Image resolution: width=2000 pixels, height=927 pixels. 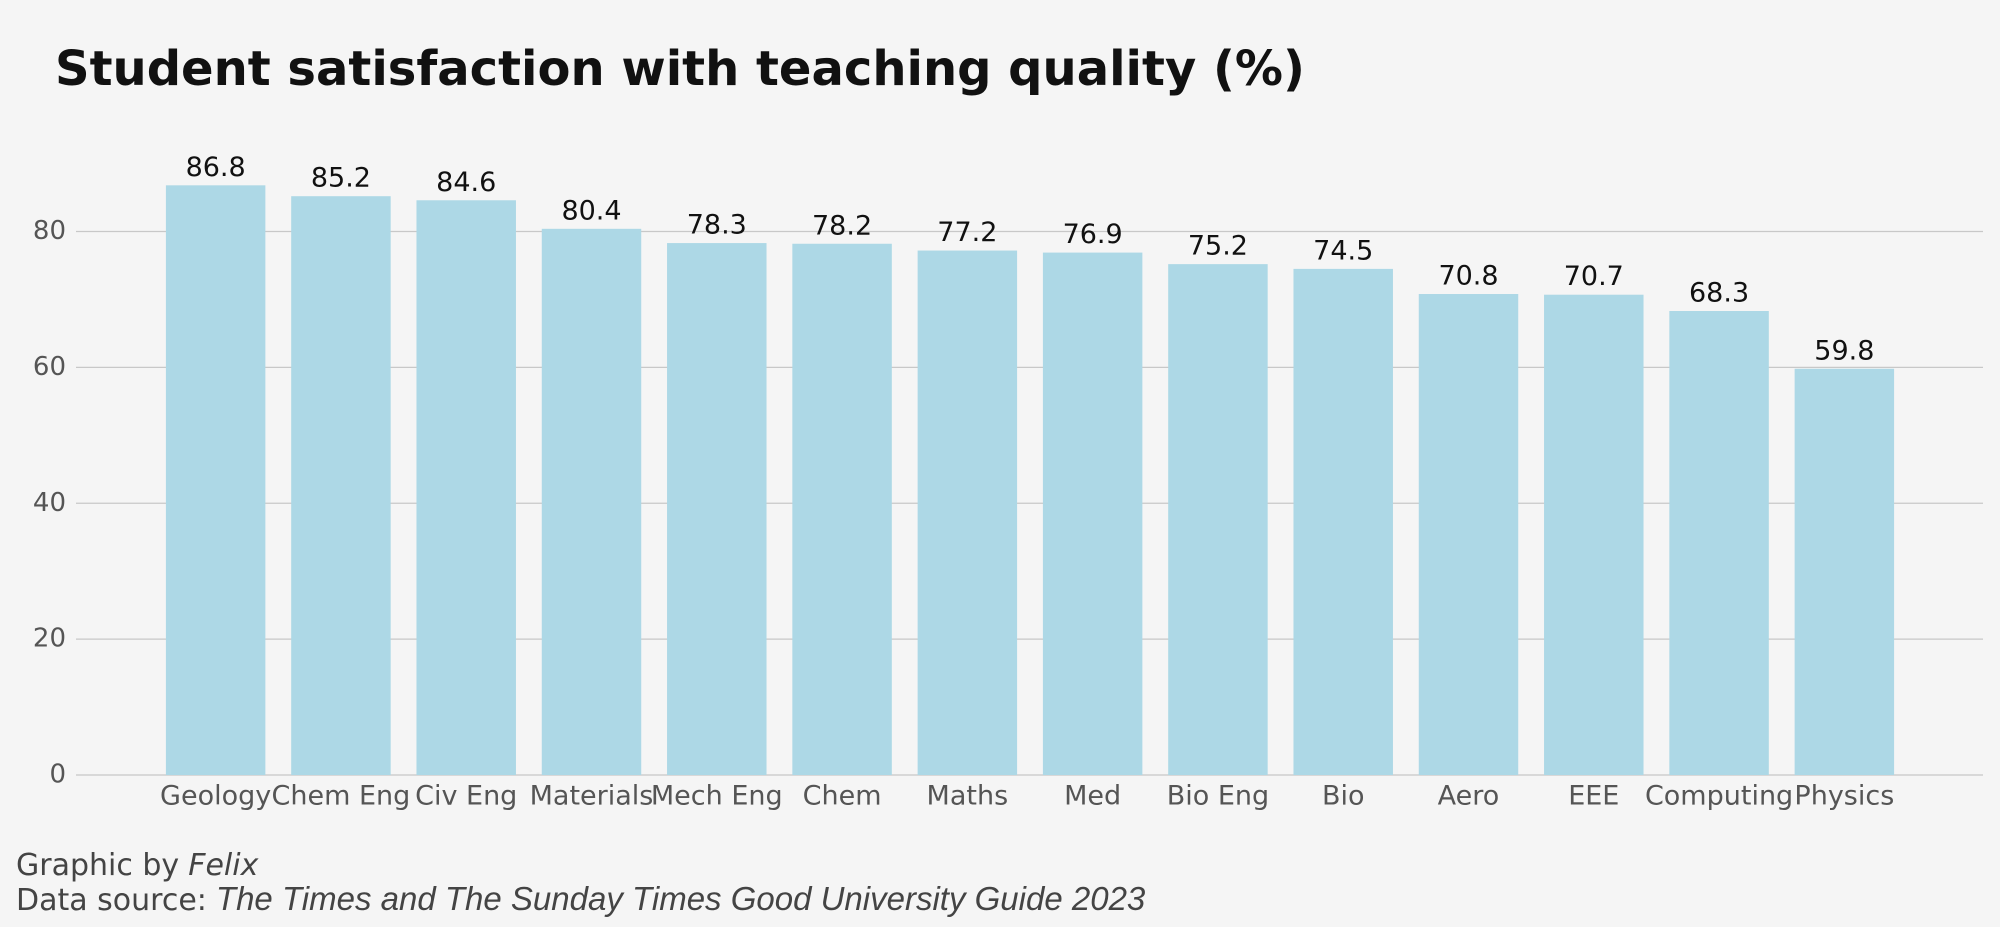 What do you see at coordinates (1844, 350) in the screenshot?
I see `value-label: 59.8` at bounding box center [1844, 350].